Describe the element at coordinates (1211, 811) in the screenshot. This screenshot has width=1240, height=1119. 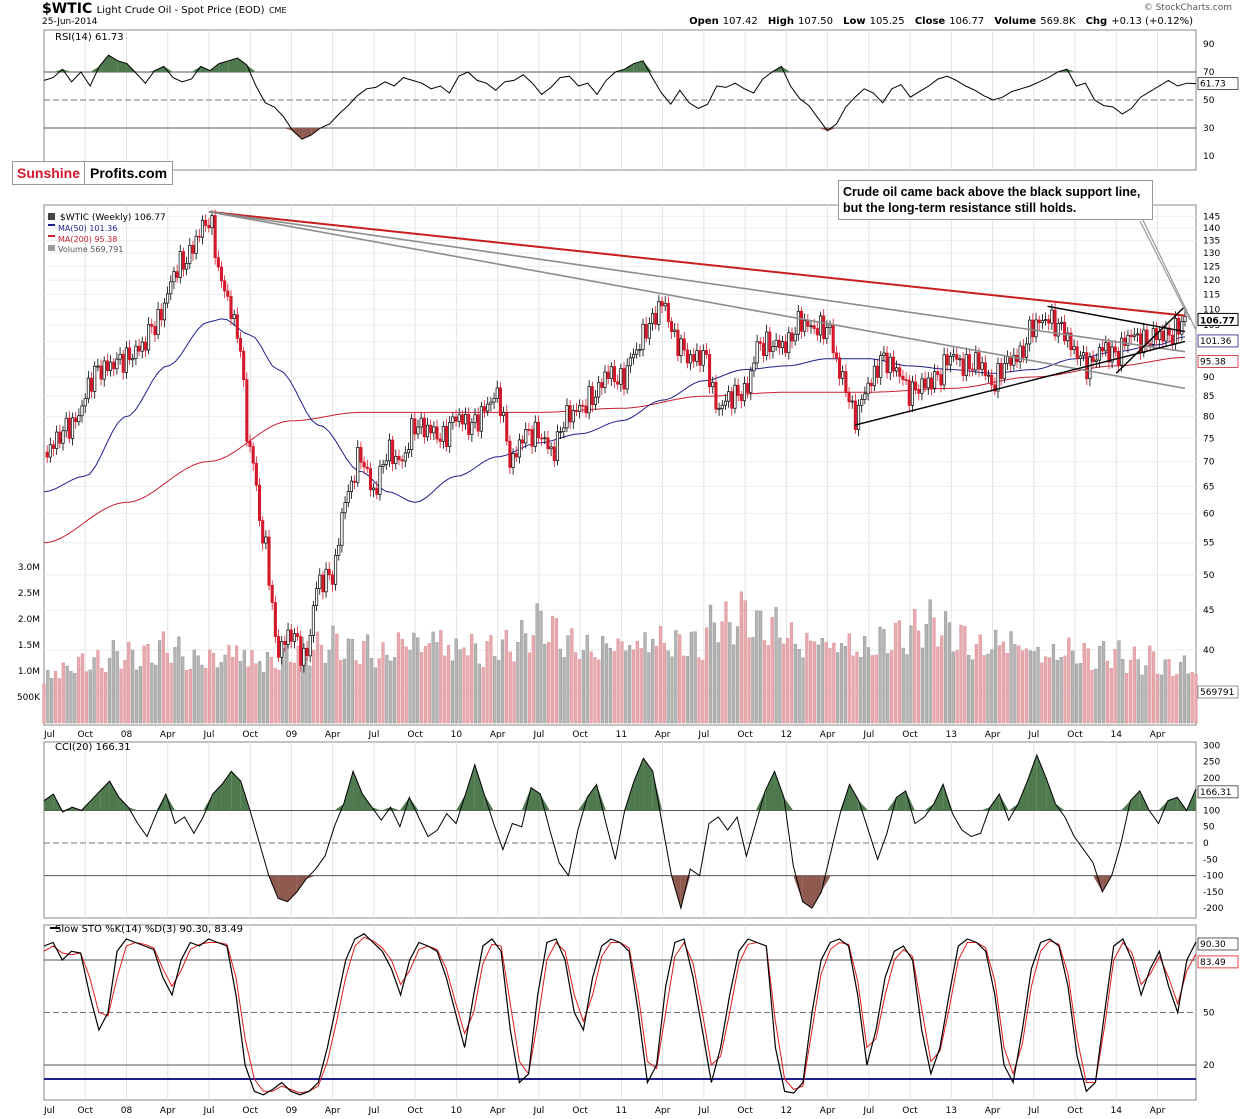
I see `cci-y-tick-label: 100` at that location.